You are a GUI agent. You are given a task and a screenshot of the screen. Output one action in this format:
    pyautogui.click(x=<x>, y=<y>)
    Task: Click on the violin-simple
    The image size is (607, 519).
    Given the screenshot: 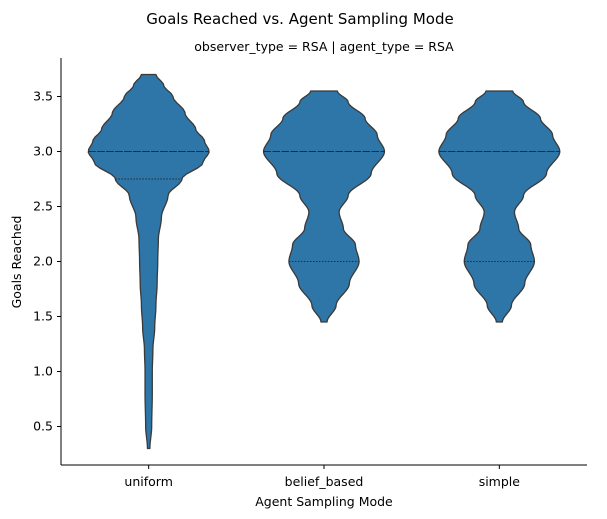 What is the action you would take?
    pyautogui.click(x=499, y=206)
    